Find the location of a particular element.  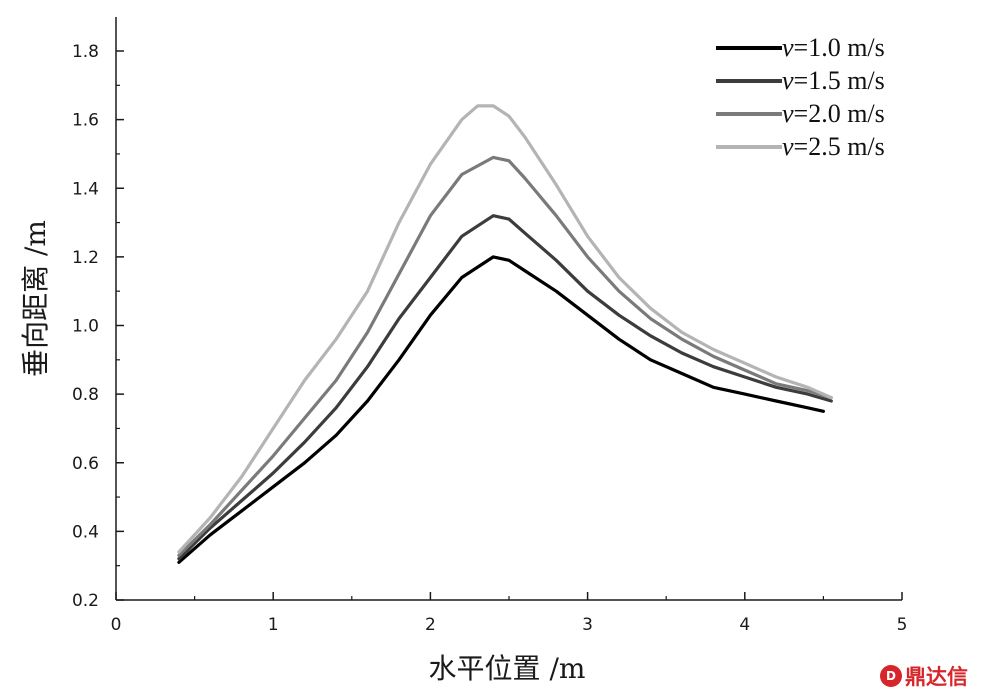

y-tick-label: 0.8 is located at coordinates (85, 395).